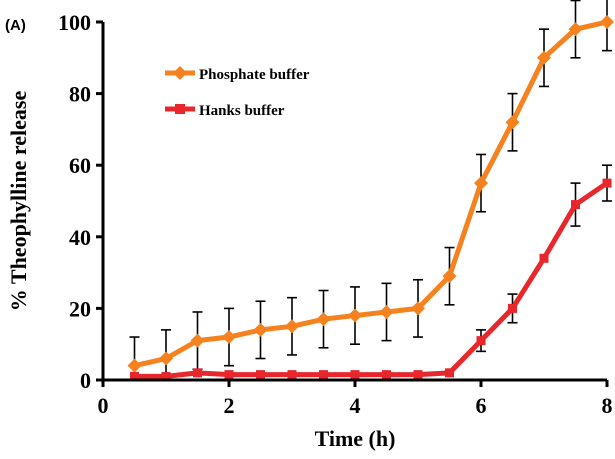  Describe the element at coordinates (180, 73) in the screenshot. I see `legend-marker-phosphate` at that location.